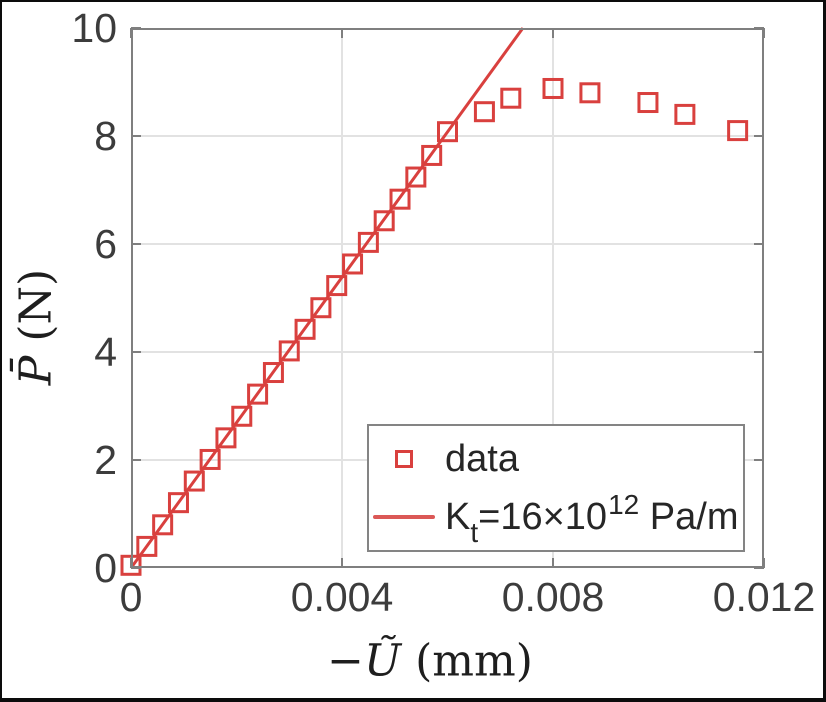 The height and width of the screenshot is (702, 826). I want to click on legend-entry-fit: Kt=16×1012 Pa/m, so click(556, 518).